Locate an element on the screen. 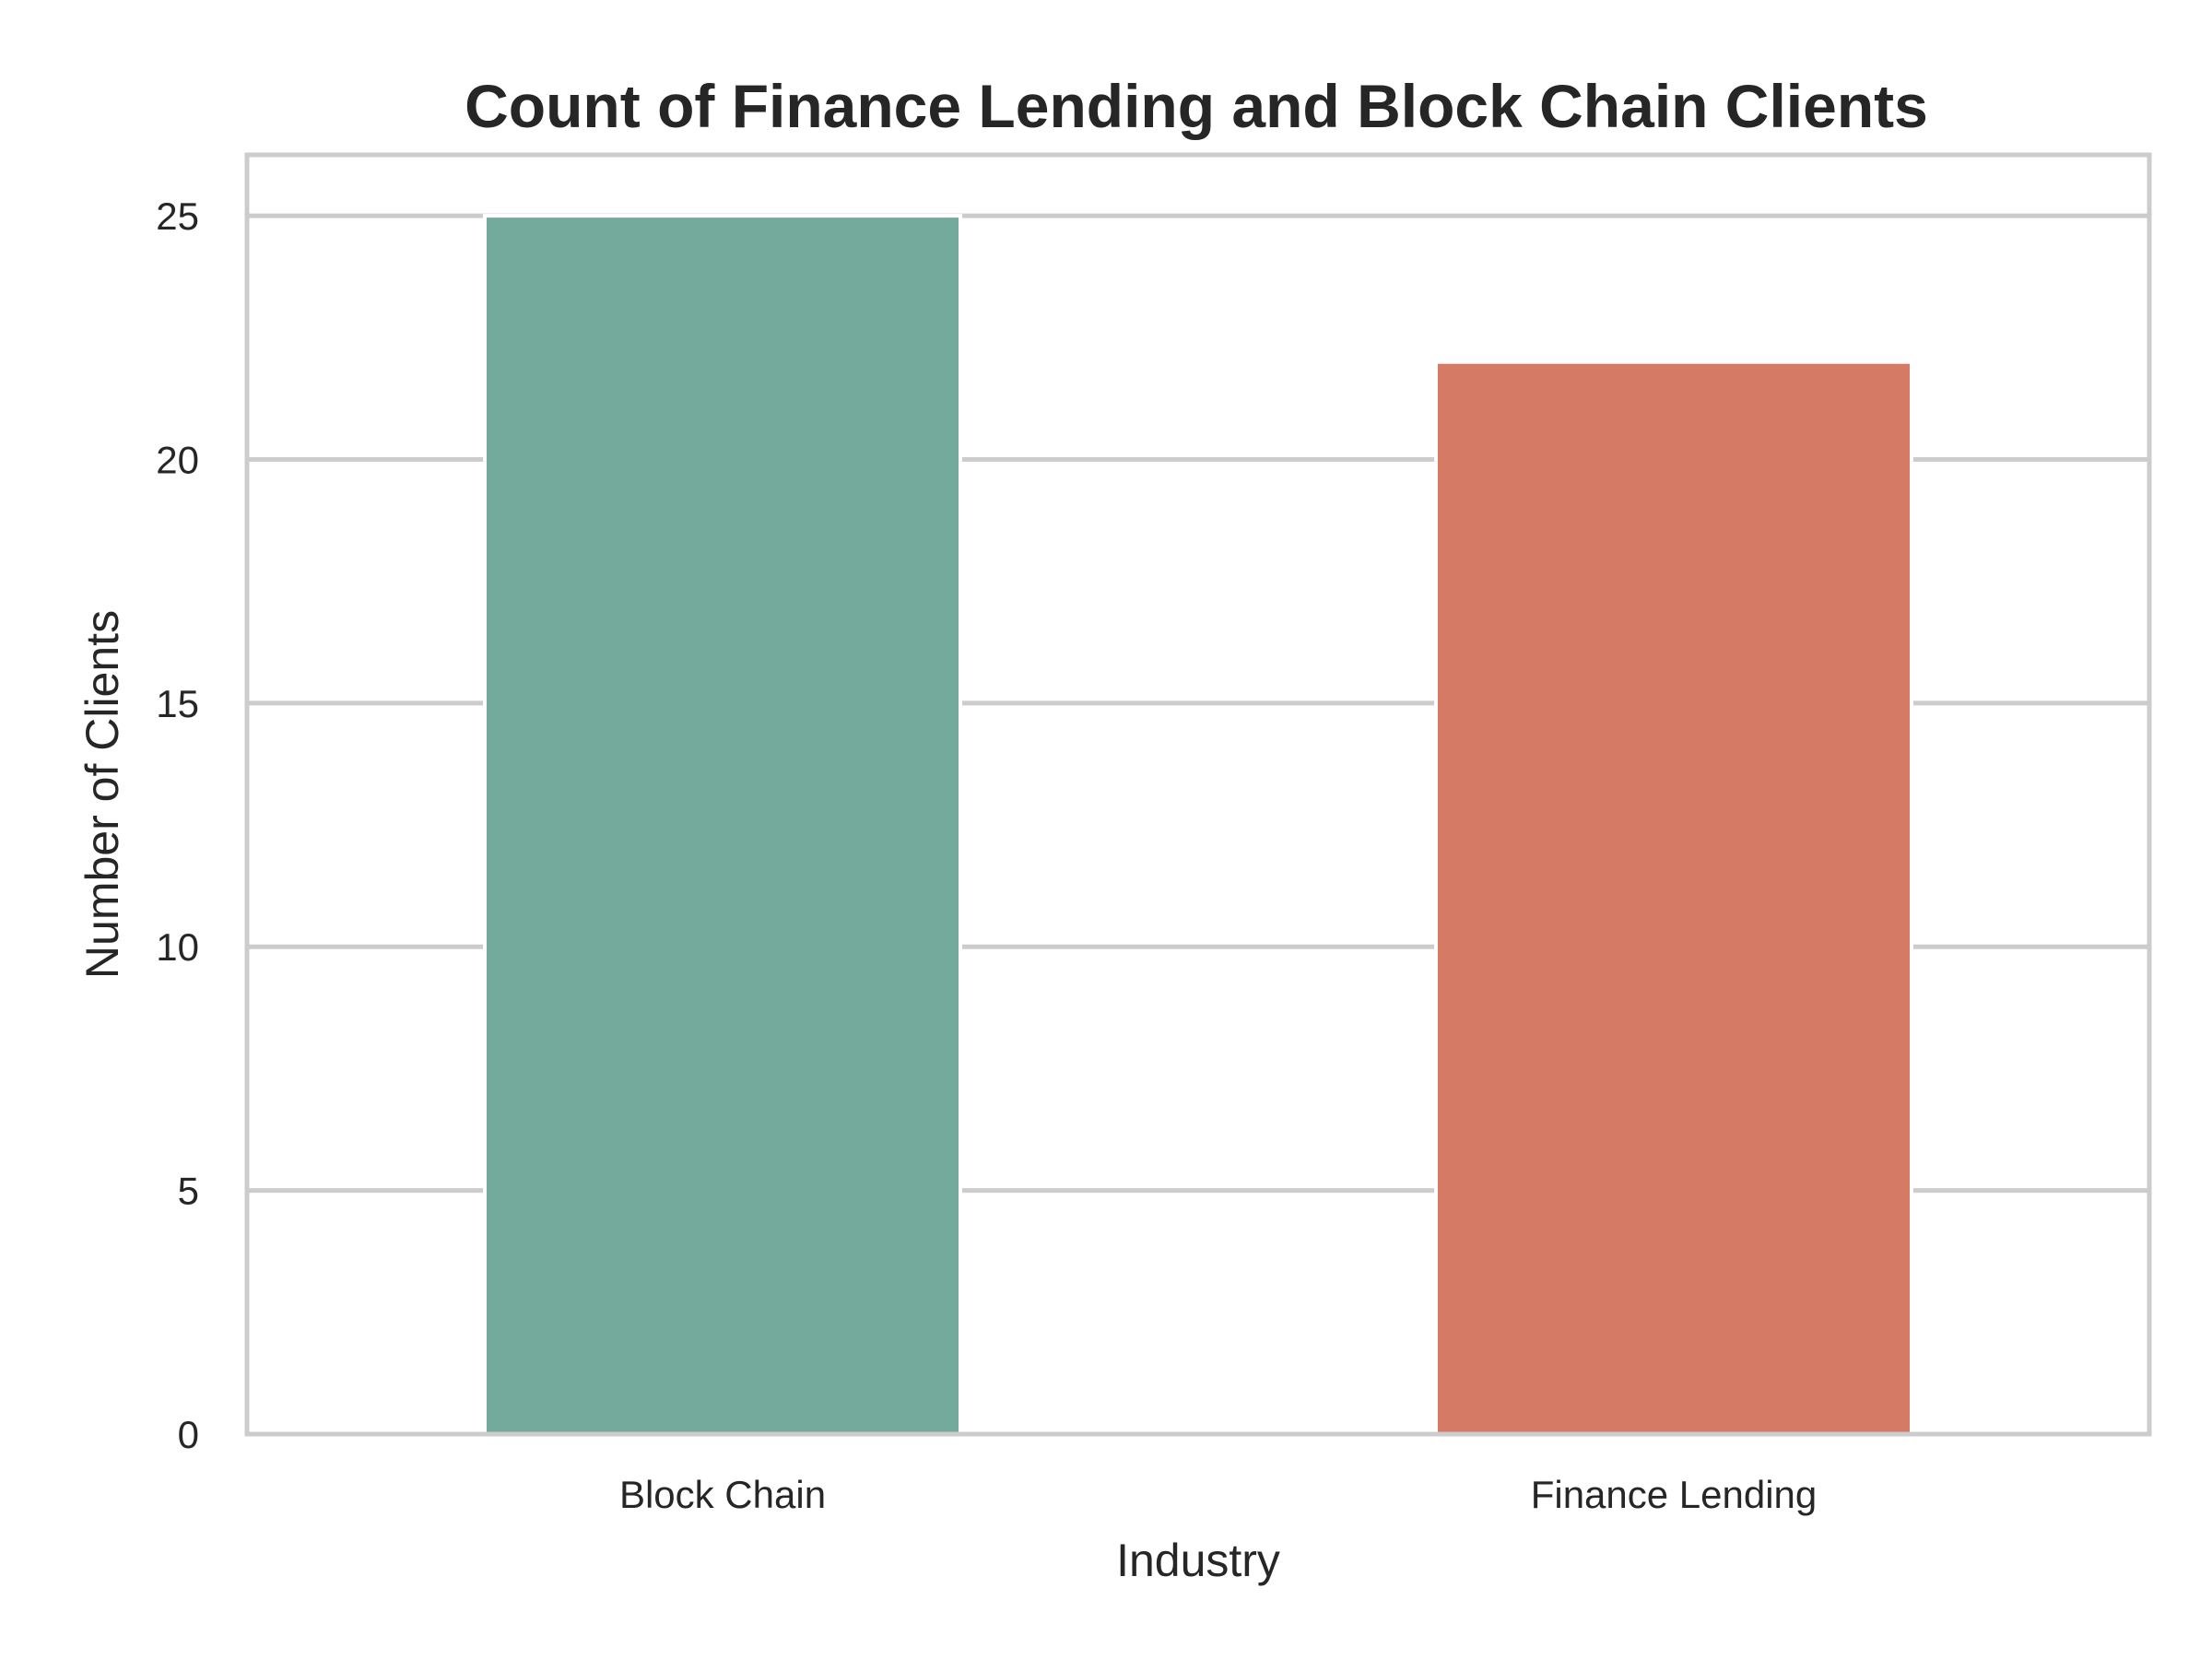 The height and width of the screenshot is (1659, 2212). x-axis-label: Industry is located at coordinates (1198, 1560).